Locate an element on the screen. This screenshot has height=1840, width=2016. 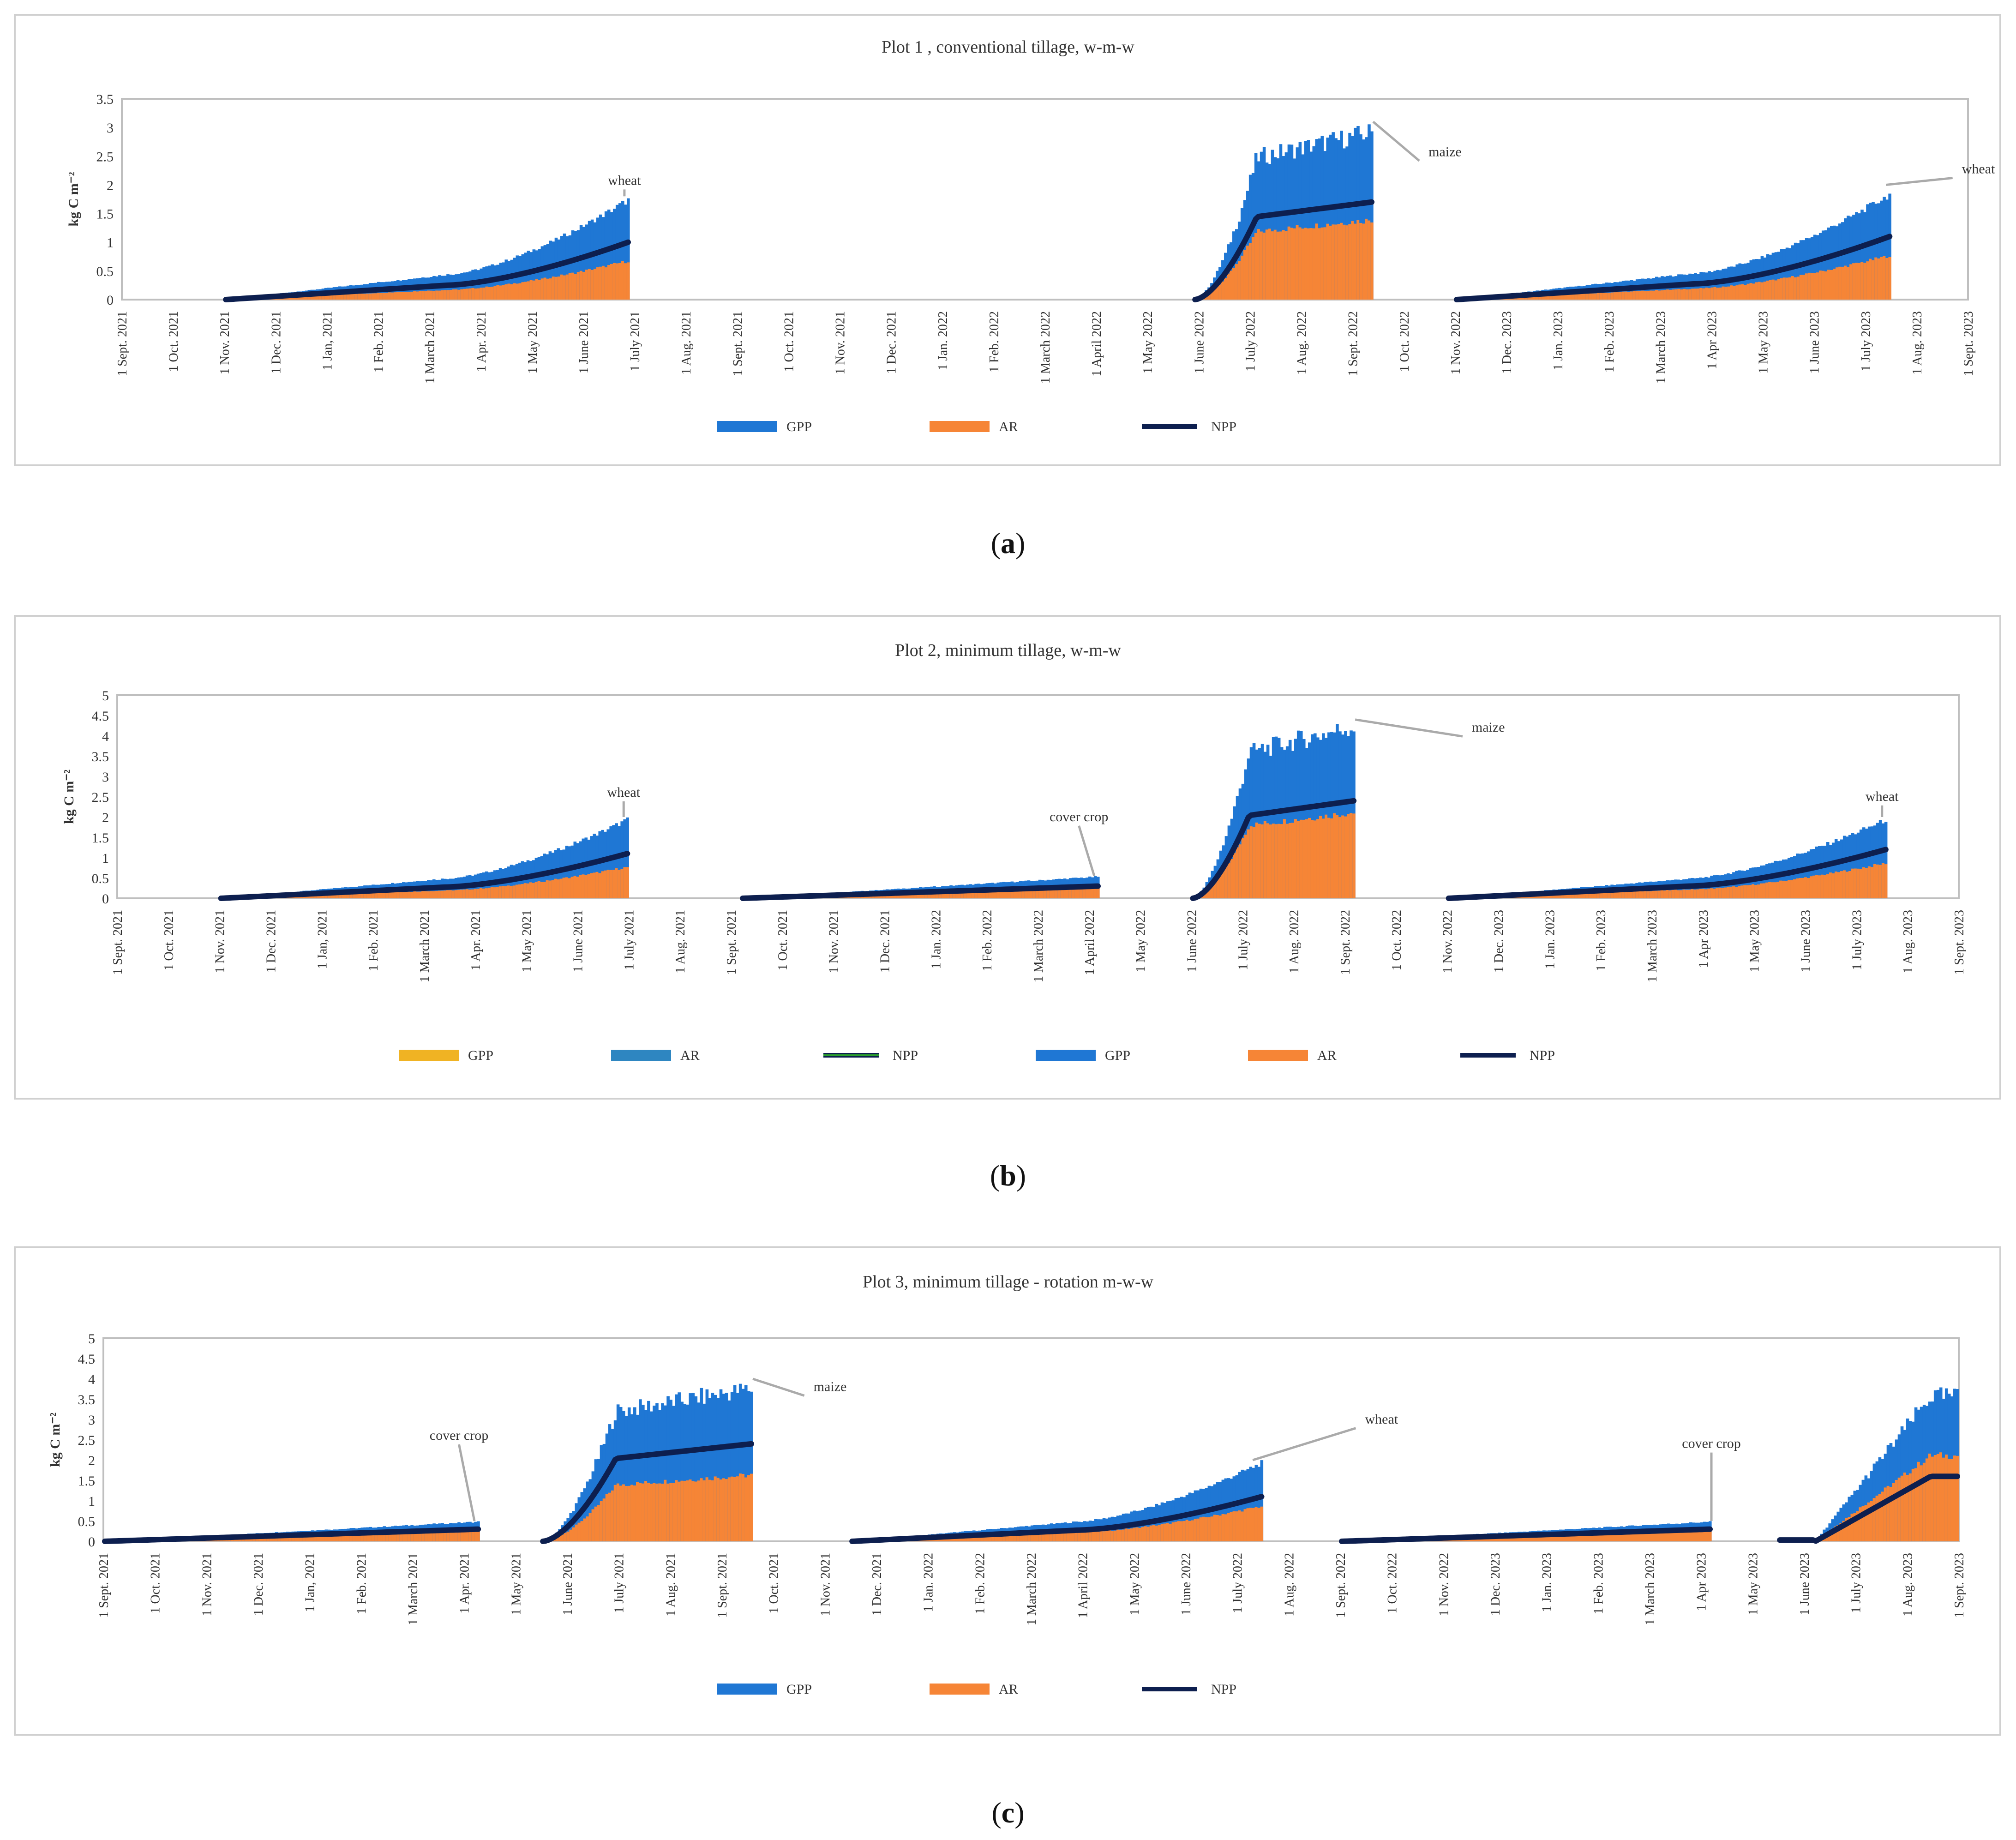
y-tick-label: 2 is located at coordinates (91, 1460).